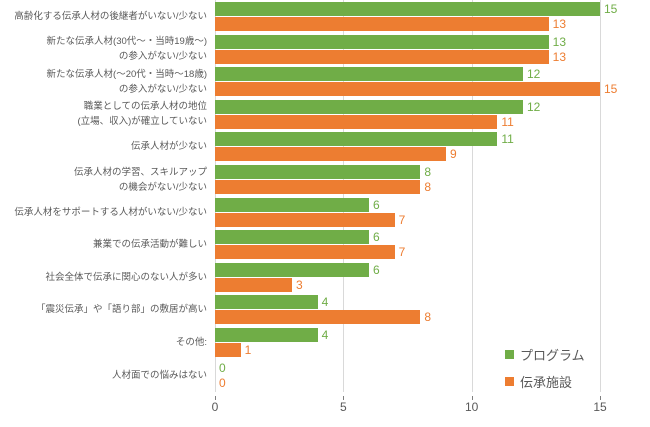  I want to click on category-label-line: 職業としての伝承人材の地位, so click(145, 107).